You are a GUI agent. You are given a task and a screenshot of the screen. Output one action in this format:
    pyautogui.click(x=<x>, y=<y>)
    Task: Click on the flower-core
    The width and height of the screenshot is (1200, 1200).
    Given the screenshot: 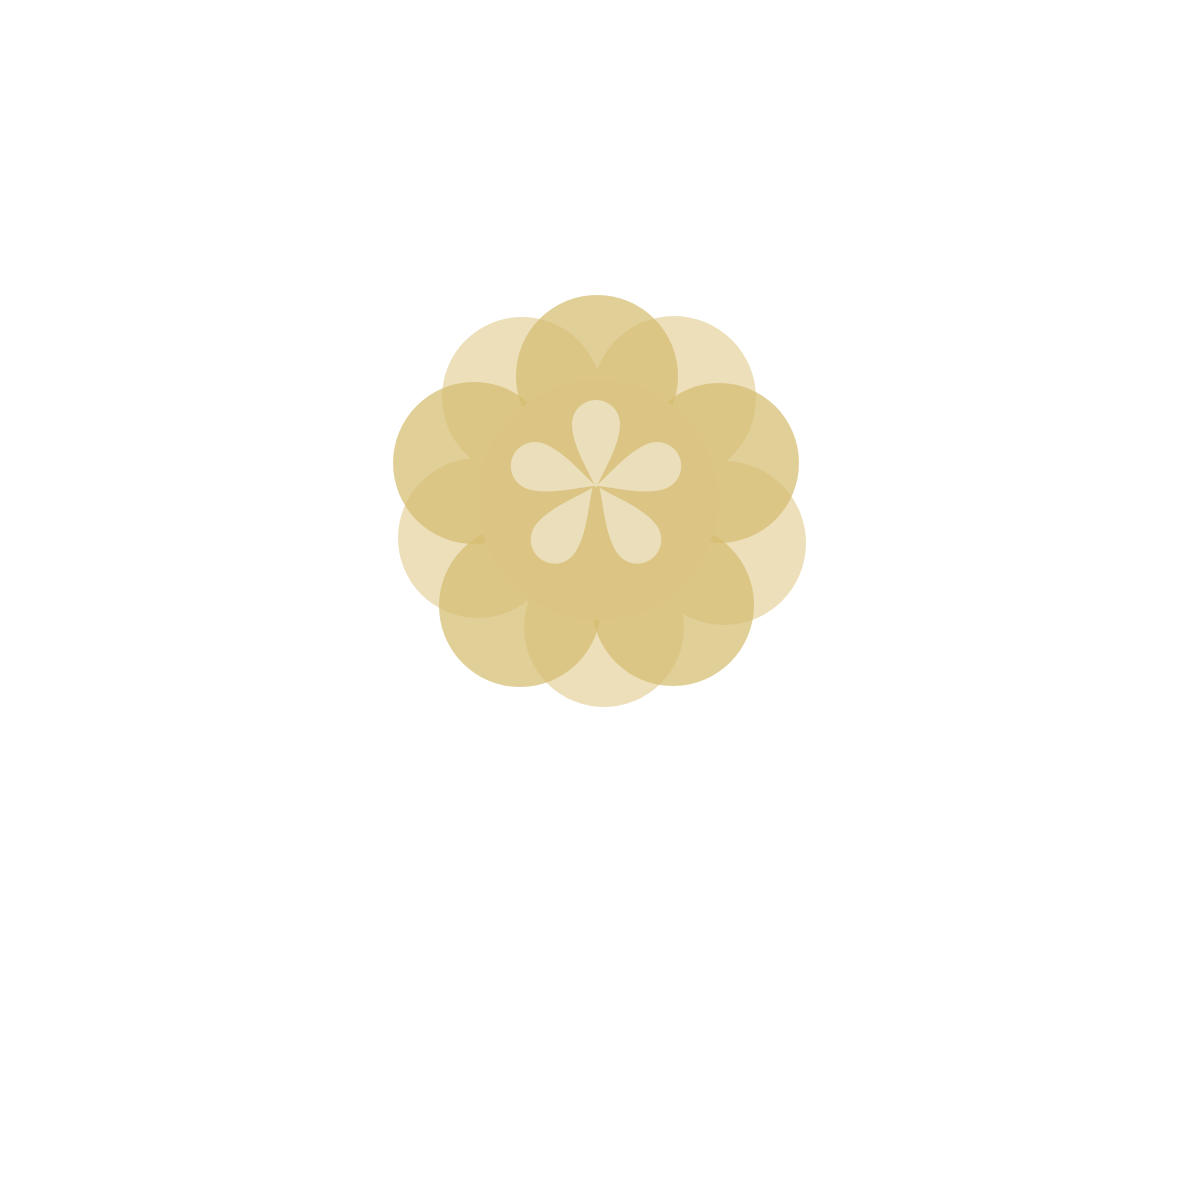 What is the action you would take?
    pyautogui.click(x=598, y=500)
    